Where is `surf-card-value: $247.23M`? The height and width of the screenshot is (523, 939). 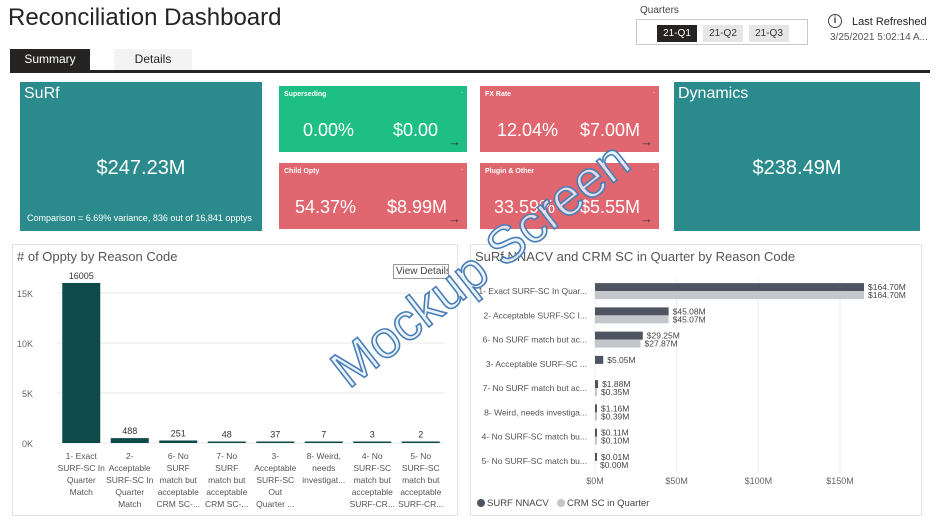 surf-card-value: $247.23M is located at coordinates (141, 168).